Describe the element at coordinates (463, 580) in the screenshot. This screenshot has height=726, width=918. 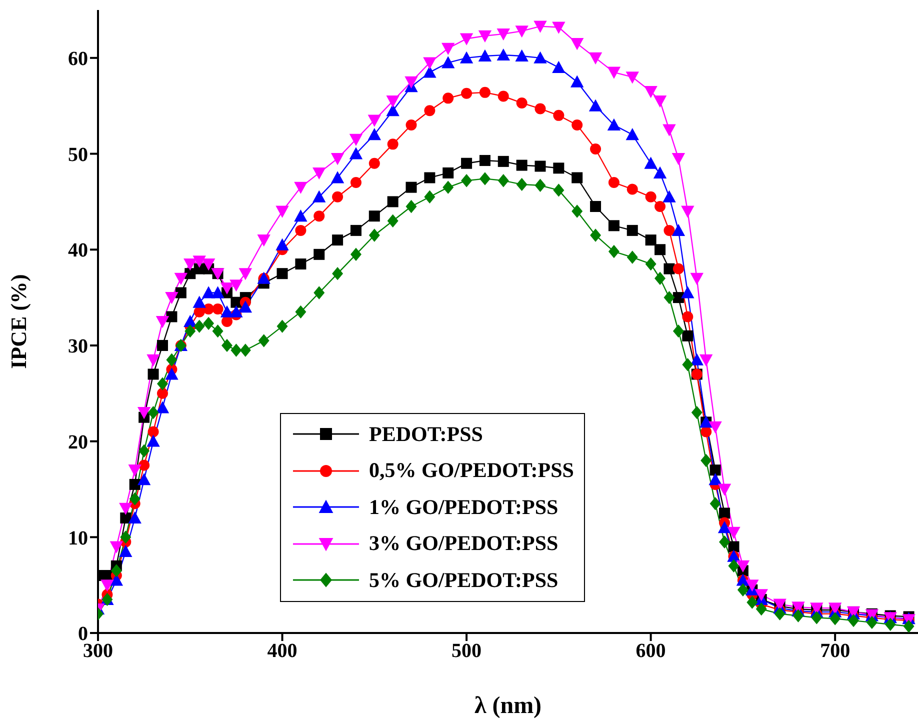
I see `legend-label: 5% GO/PEDOT:PSS` at that location.